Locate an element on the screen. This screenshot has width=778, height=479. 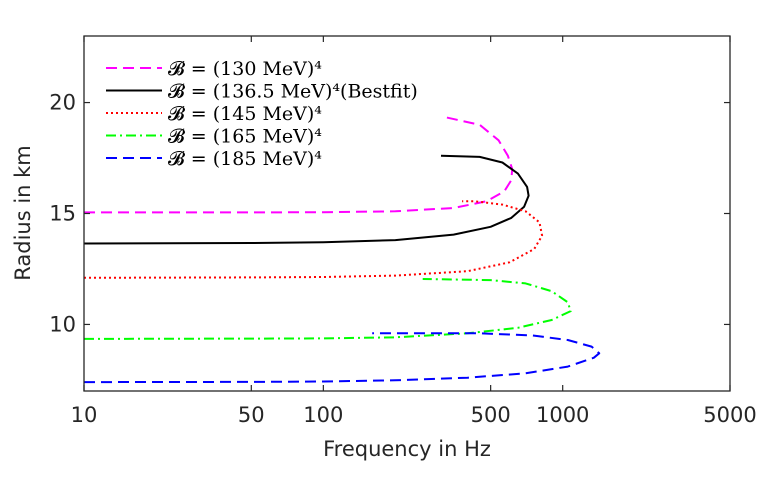
x-tick-label: 5000 is located at coordinates (729, 415).